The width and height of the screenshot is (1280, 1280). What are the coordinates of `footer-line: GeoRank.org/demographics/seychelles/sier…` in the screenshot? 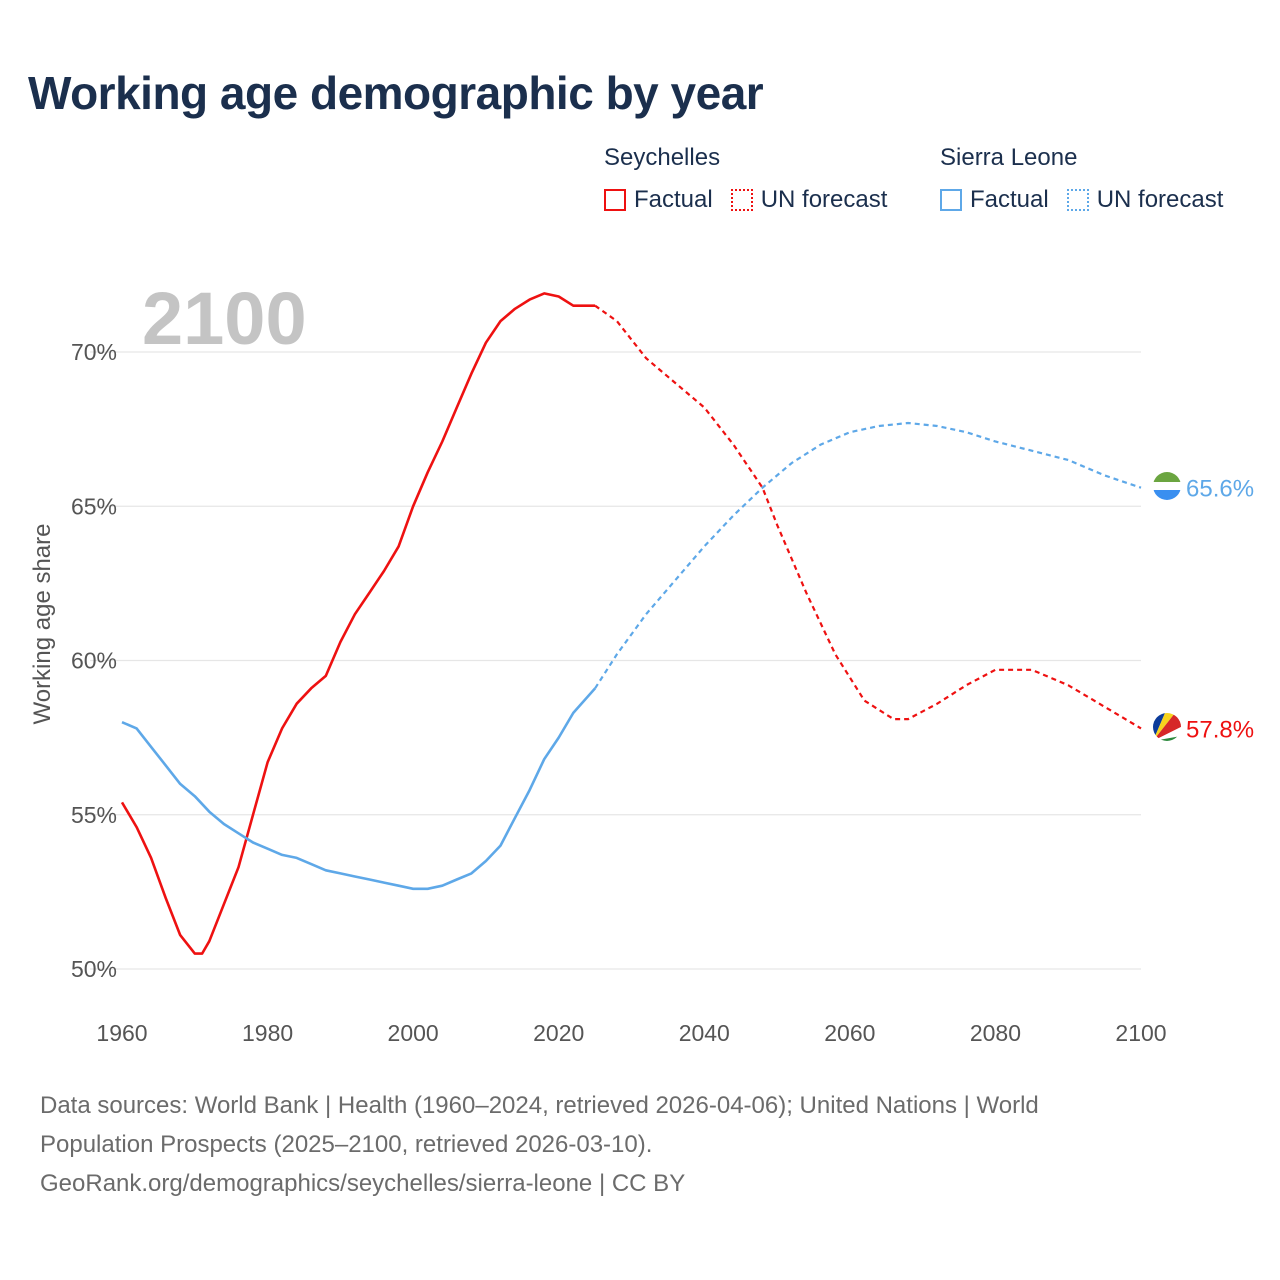 It's located at (363, 1183).